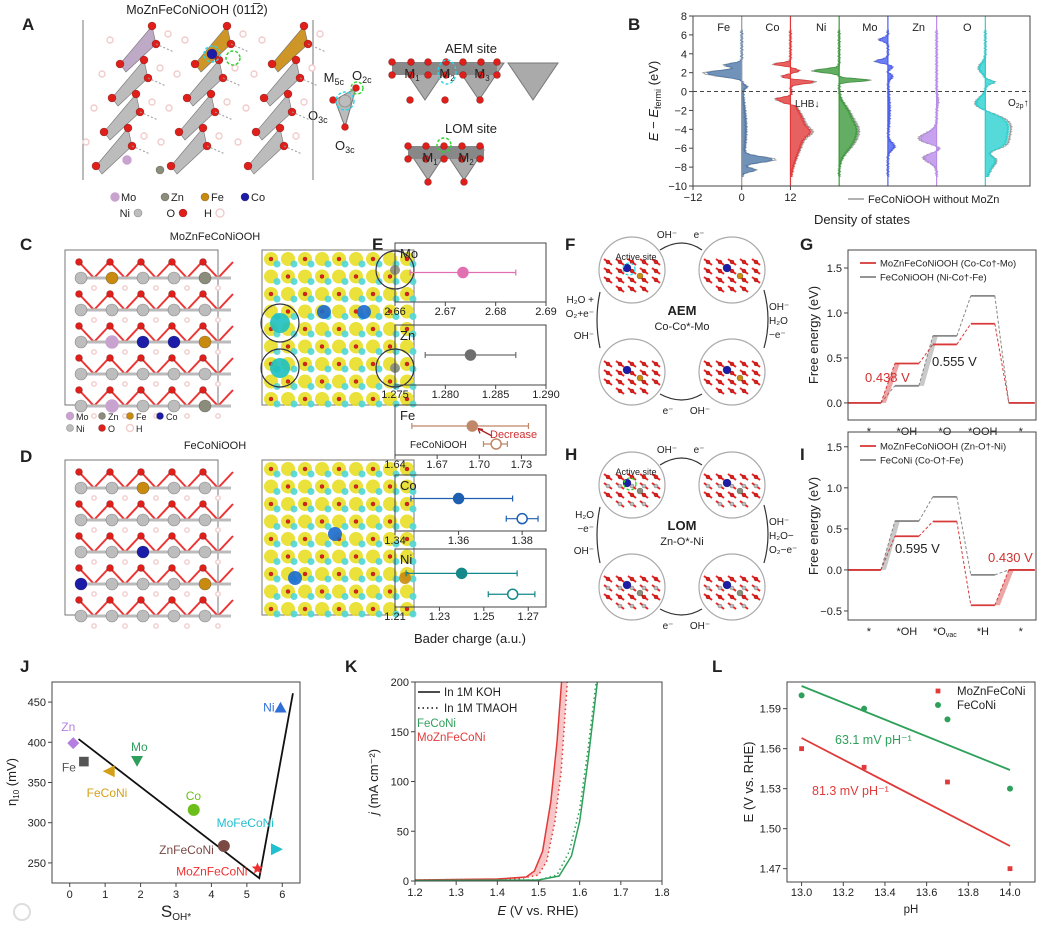 The height and width of the screenshot is (933, 1049). What do you see at coordinates (938, 691) in the screenshot?
I see `legend-marker` at bounding box center [938, 691].